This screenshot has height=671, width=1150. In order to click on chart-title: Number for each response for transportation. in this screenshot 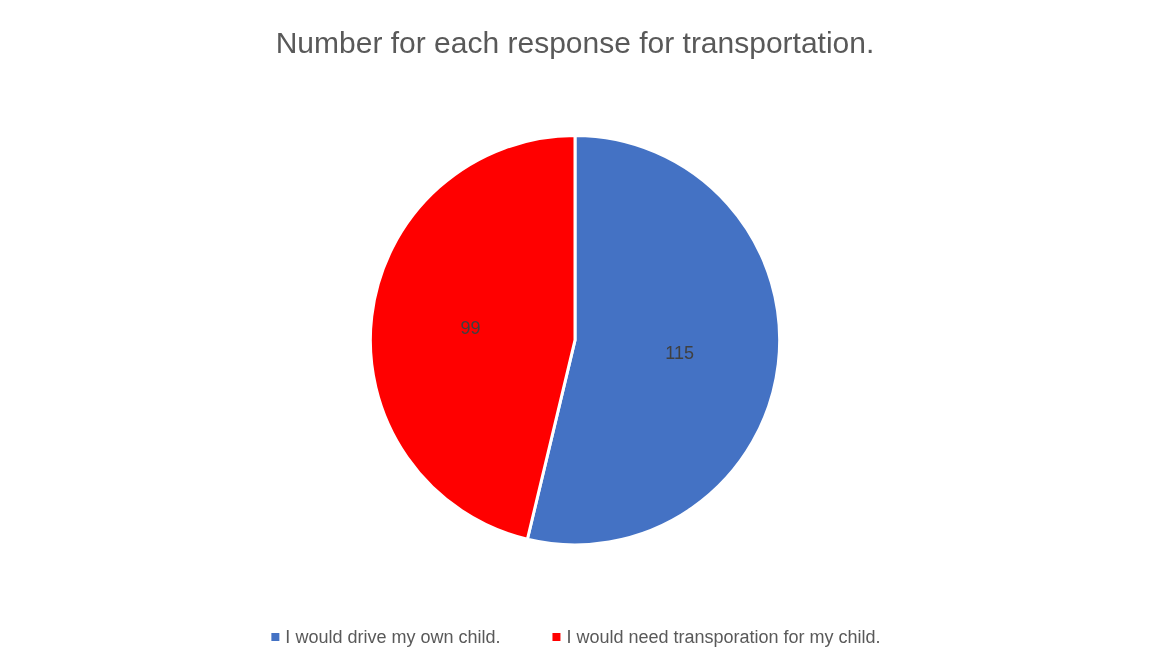, I will do `click(575, 42)`.